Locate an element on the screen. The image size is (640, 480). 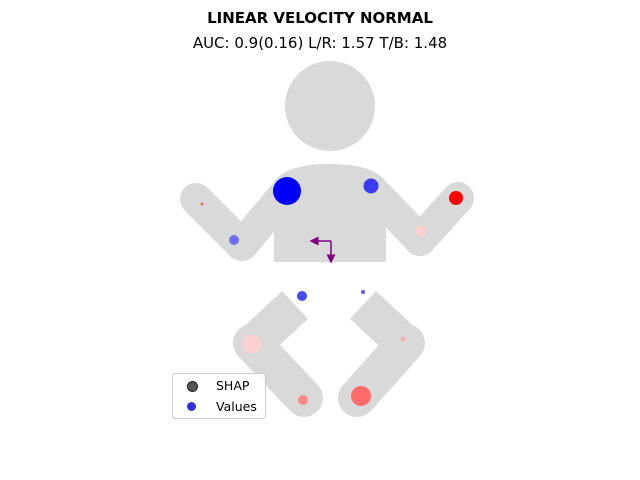
legend: SHAP Values is located at coordinates (219, 396).